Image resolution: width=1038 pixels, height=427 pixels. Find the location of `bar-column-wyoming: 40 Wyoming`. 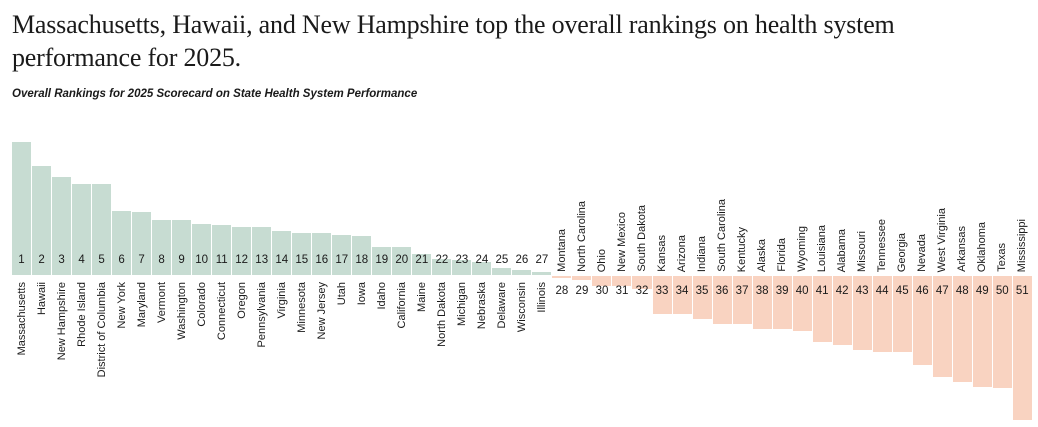

bar-column-wyoming: 40 Wyoming is located at coordinates (802, 213).